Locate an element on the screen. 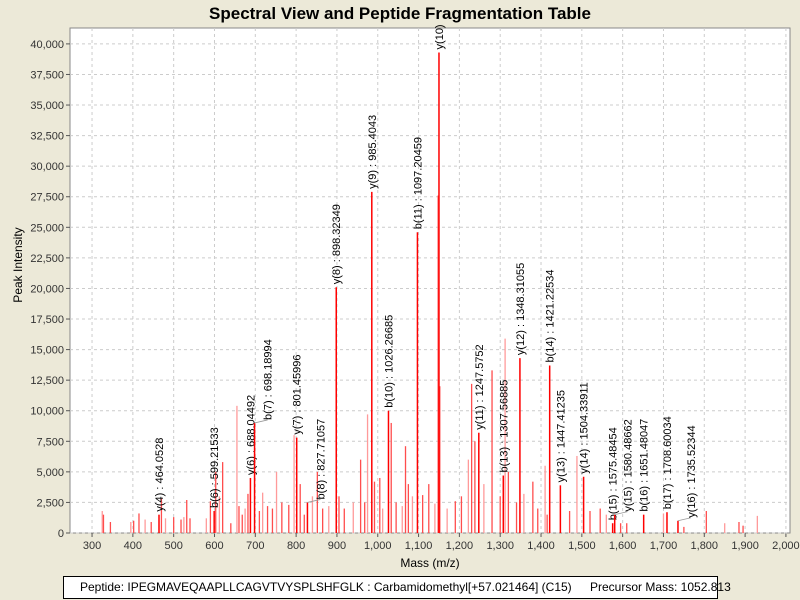 The width and height of the screenshot is (800, 600). y-tick-label: 2,500 is located at coordinates (50, 503).